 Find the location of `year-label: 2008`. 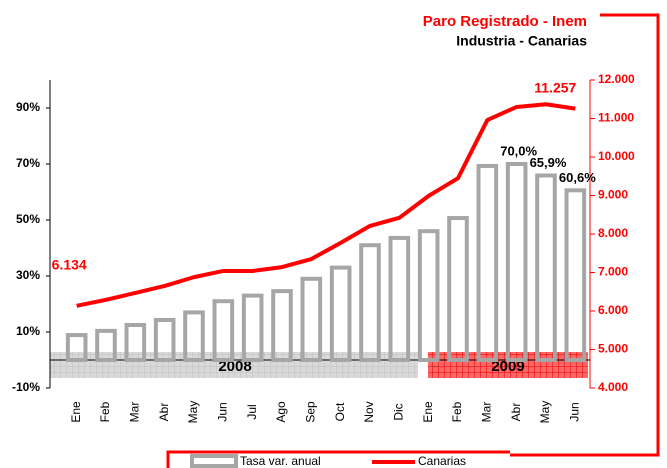

year-label: 2008 is located at coordinates (234, 366).